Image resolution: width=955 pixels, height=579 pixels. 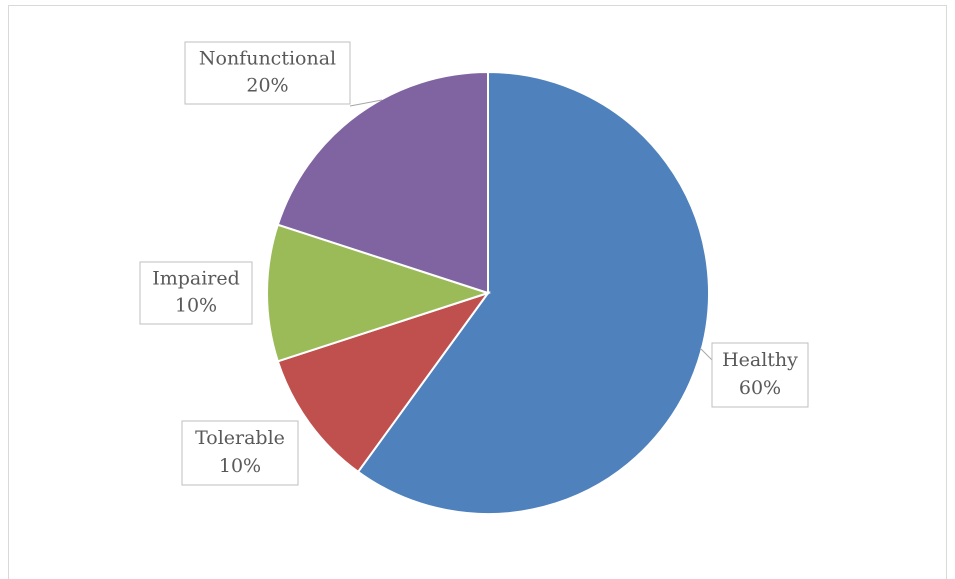 What do you see at coordinates (267, 86) in the screenshot?
I see `value-label: 20%` at bounding box center [267, 86].